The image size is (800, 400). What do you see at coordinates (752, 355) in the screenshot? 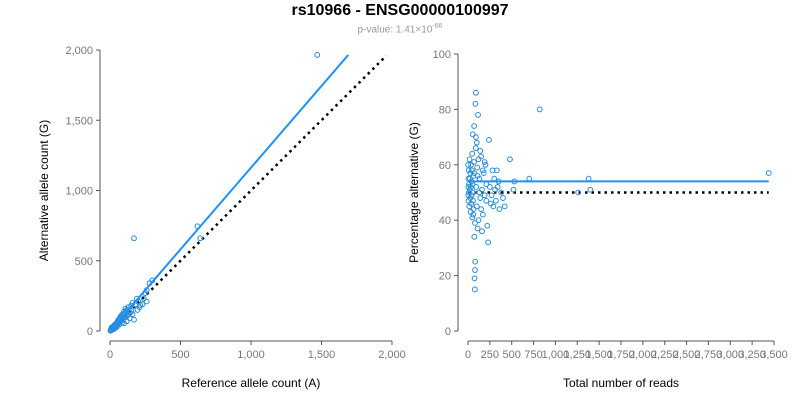
I see `chart2-x-tick-label: 3,250` at bounding box center [752, 355].